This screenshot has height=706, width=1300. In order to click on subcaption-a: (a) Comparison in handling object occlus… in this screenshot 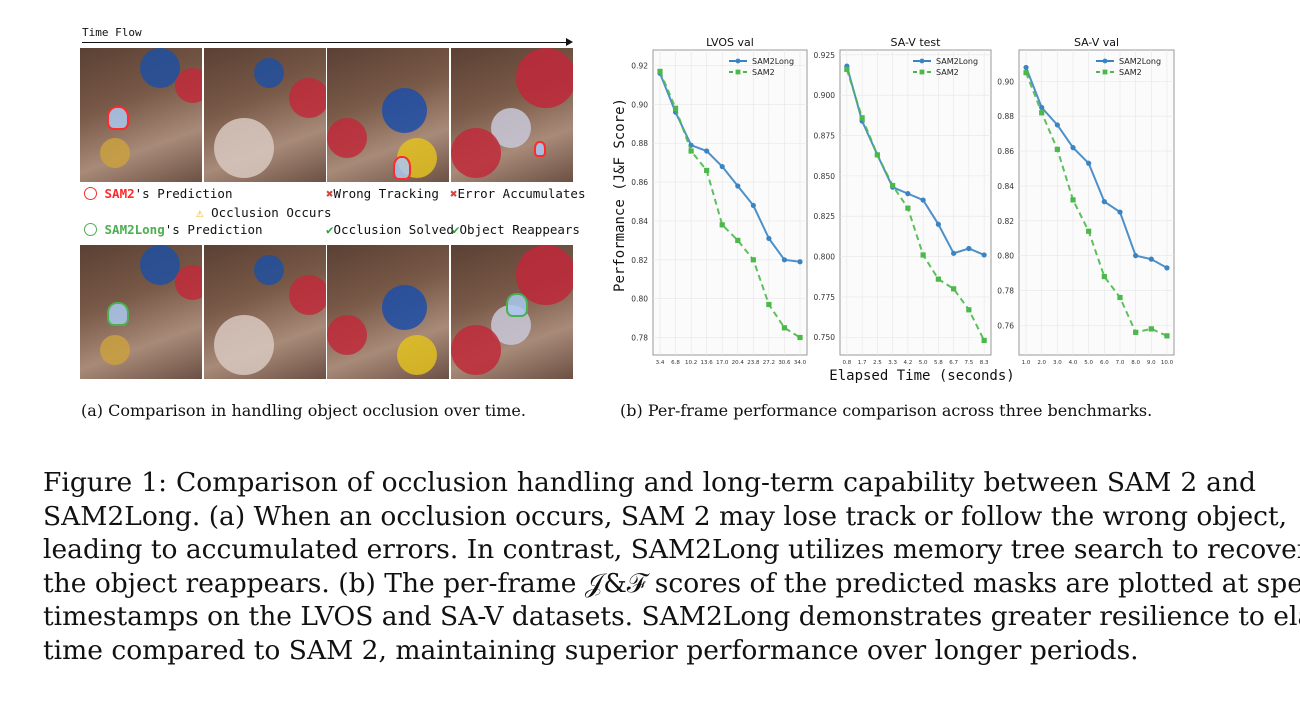, I will do `click(303, 410)`.